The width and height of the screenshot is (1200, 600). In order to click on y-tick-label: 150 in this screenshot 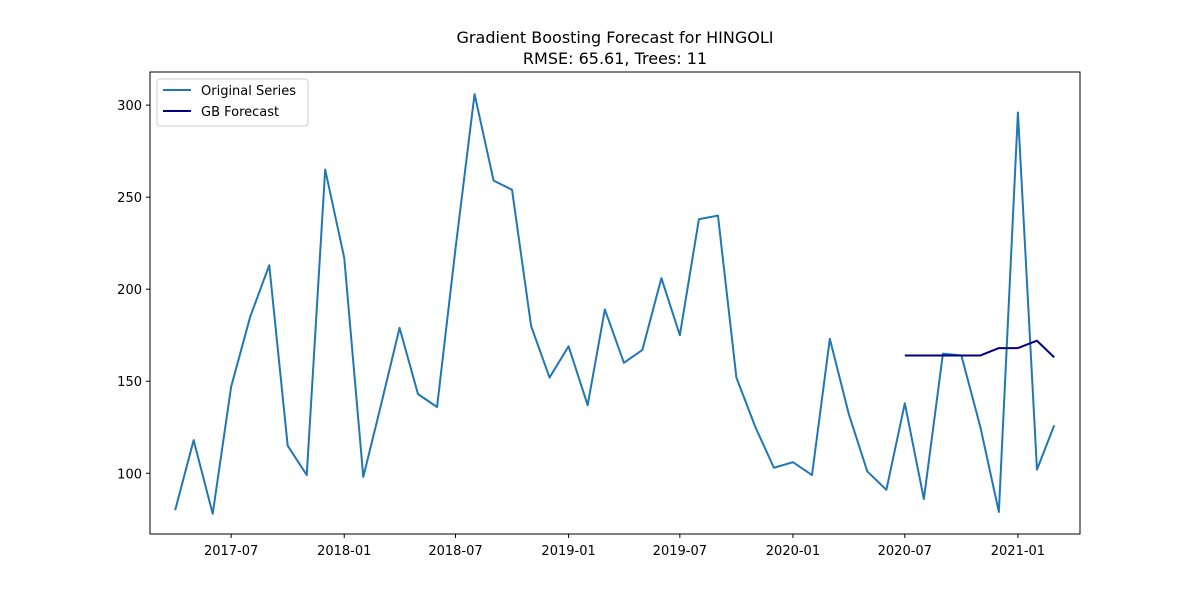, I will do `click(129, 382)`.